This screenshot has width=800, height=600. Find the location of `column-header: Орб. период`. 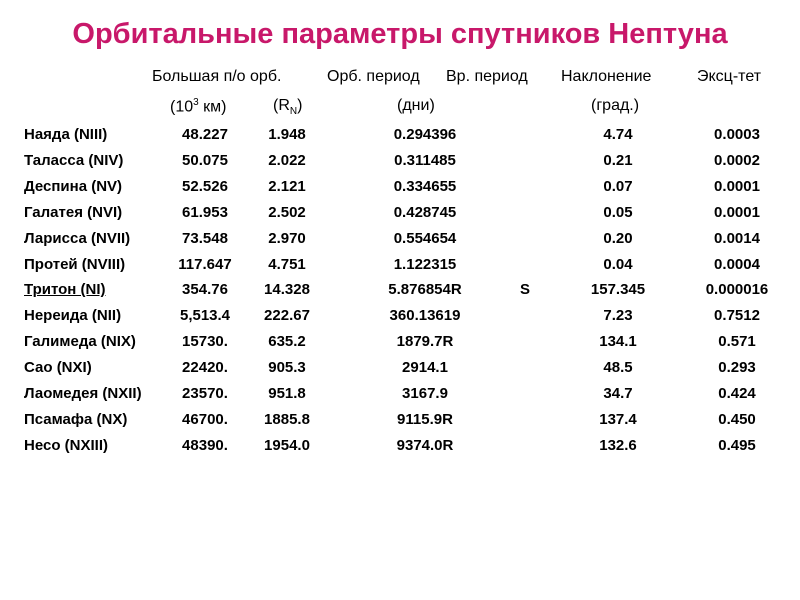

column-header: Орб. период is located at coordinates (373, 76).